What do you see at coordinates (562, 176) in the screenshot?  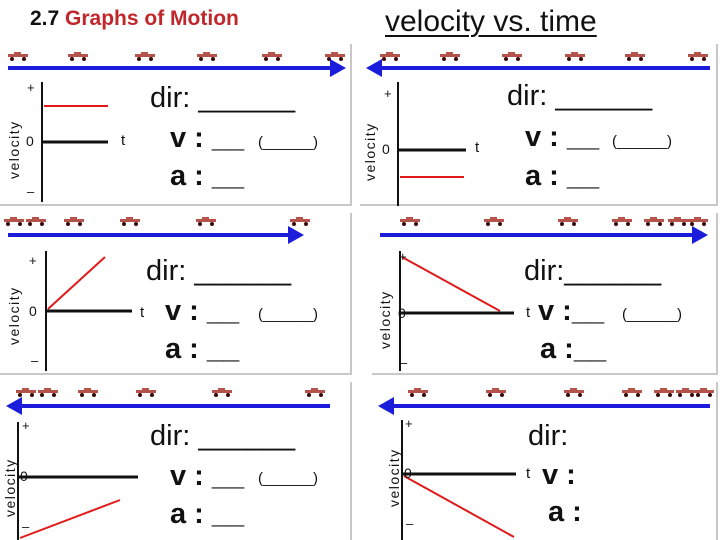 I see `a-question: a : __` at bounding box center [562, 176].